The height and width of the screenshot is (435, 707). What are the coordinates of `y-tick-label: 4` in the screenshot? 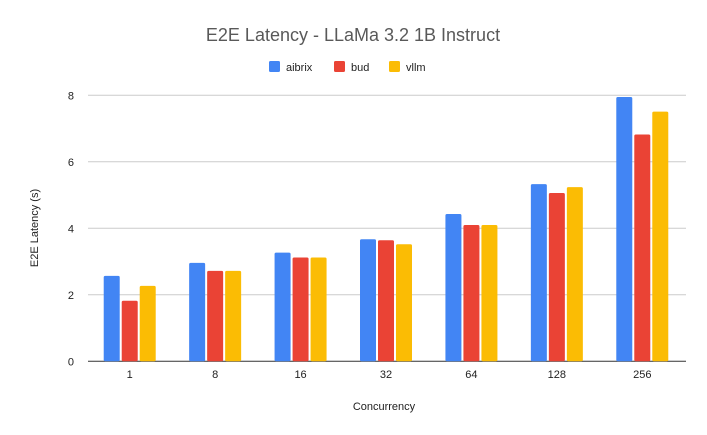 It's located at (71, 229).